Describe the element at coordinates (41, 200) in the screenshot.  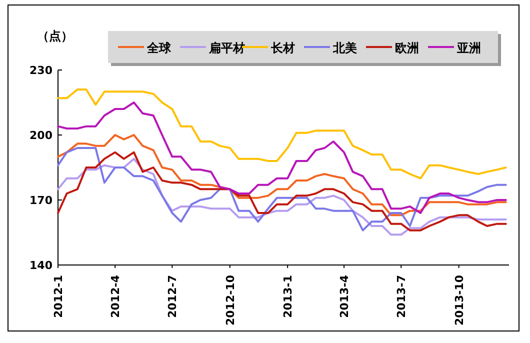
I see `y-tick-label: 170` at that location.